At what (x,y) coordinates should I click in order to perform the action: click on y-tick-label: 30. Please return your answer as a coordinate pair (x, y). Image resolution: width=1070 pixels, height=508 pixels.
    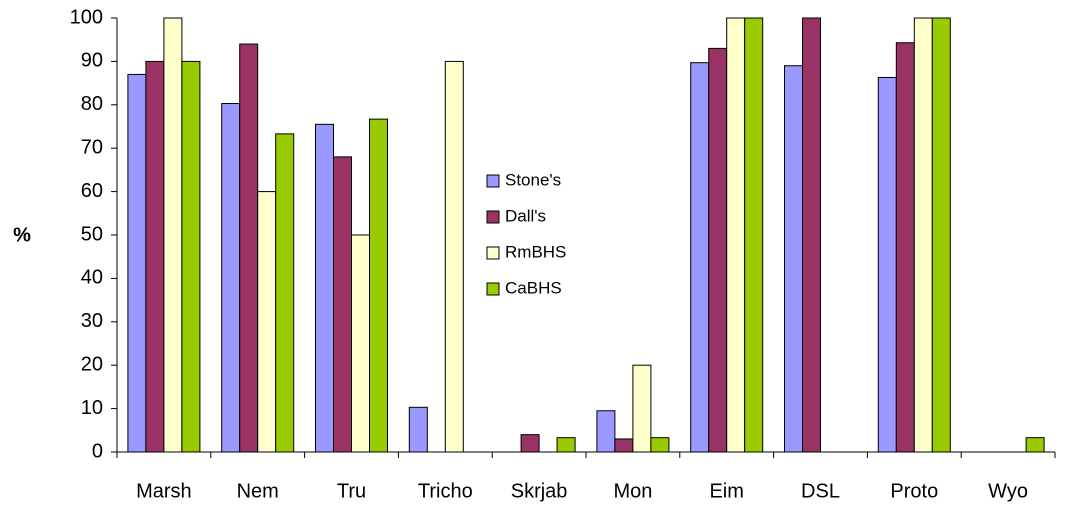
    Looking at the image, I should click on (92, 321).